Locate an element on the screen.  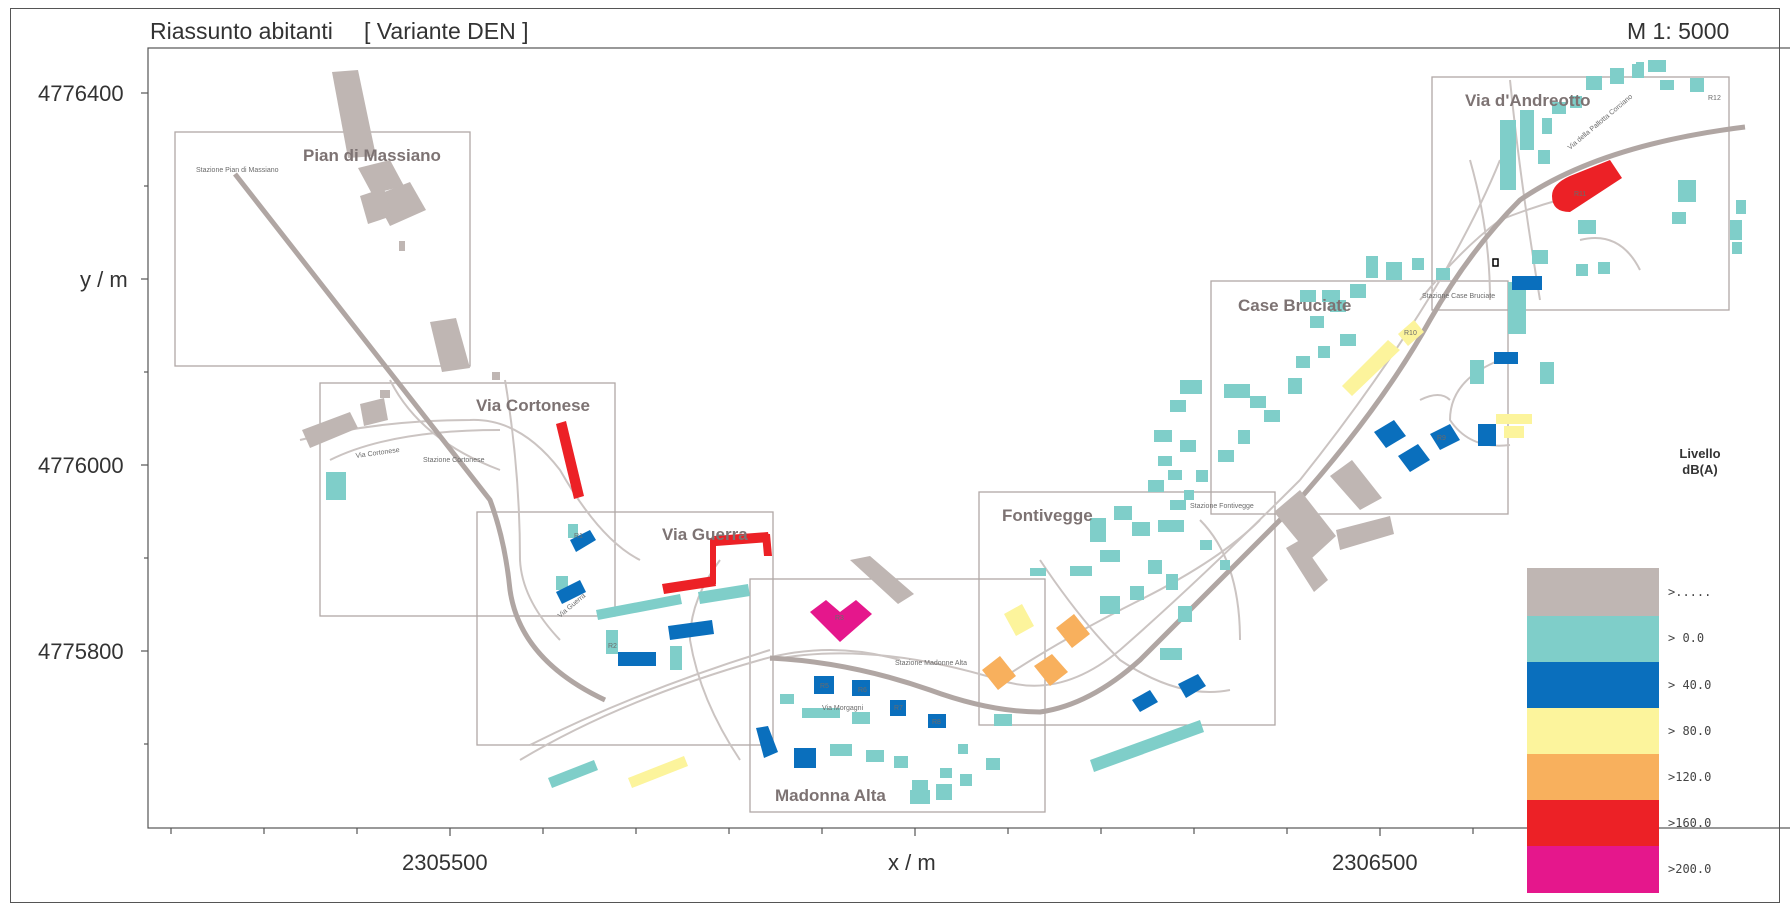
area-box-via-dandreotto is located at coordinates (1580, 193).